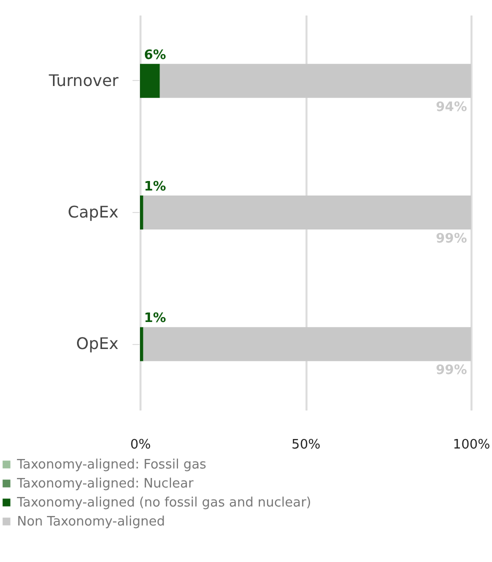 Image resolution: width=492 pixels, height=562 pixels. I want to click on legend-label: Taxonomy-aligned: Nuclear, so click(105, 484).